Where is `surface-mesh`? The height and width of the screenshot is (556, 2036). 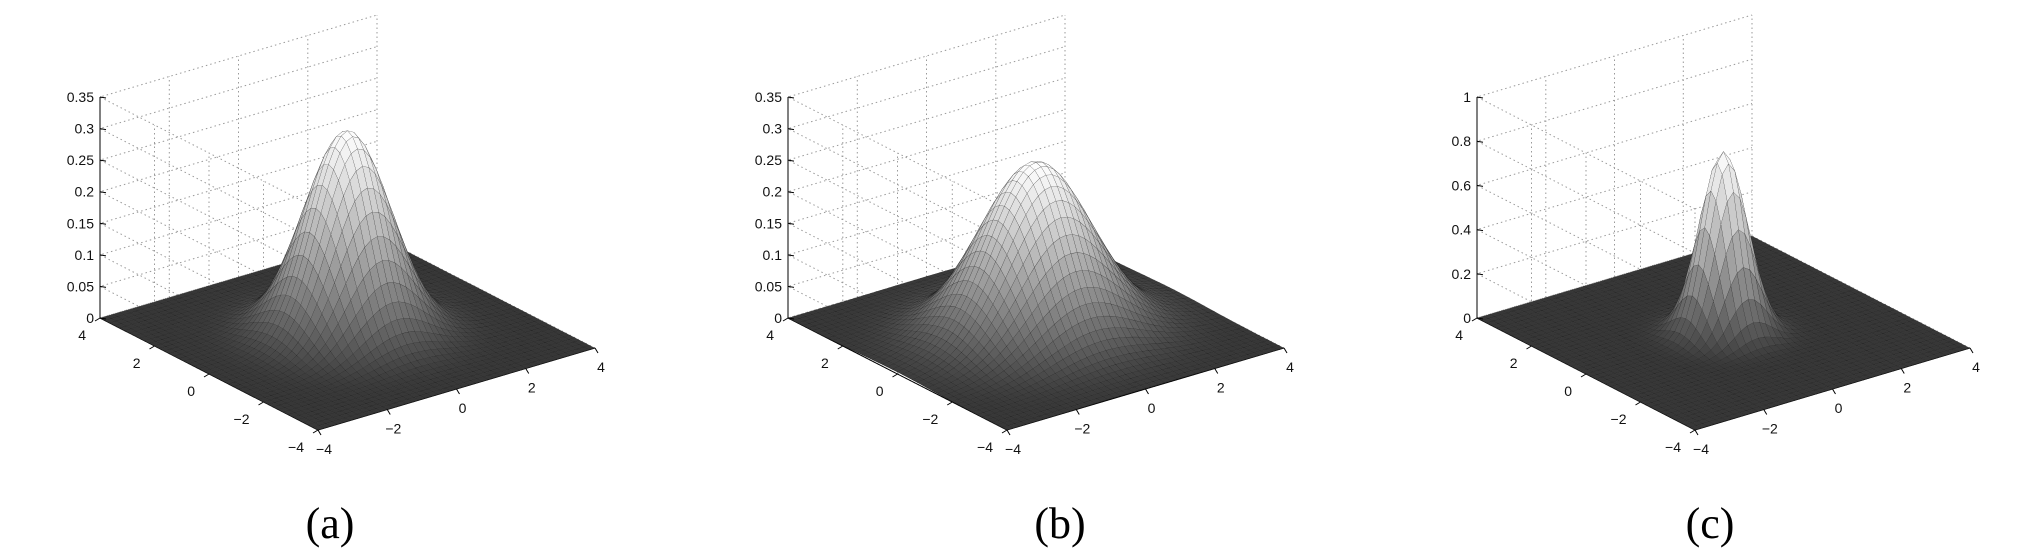 surface-mesh is located at coordinates (1036, 296).